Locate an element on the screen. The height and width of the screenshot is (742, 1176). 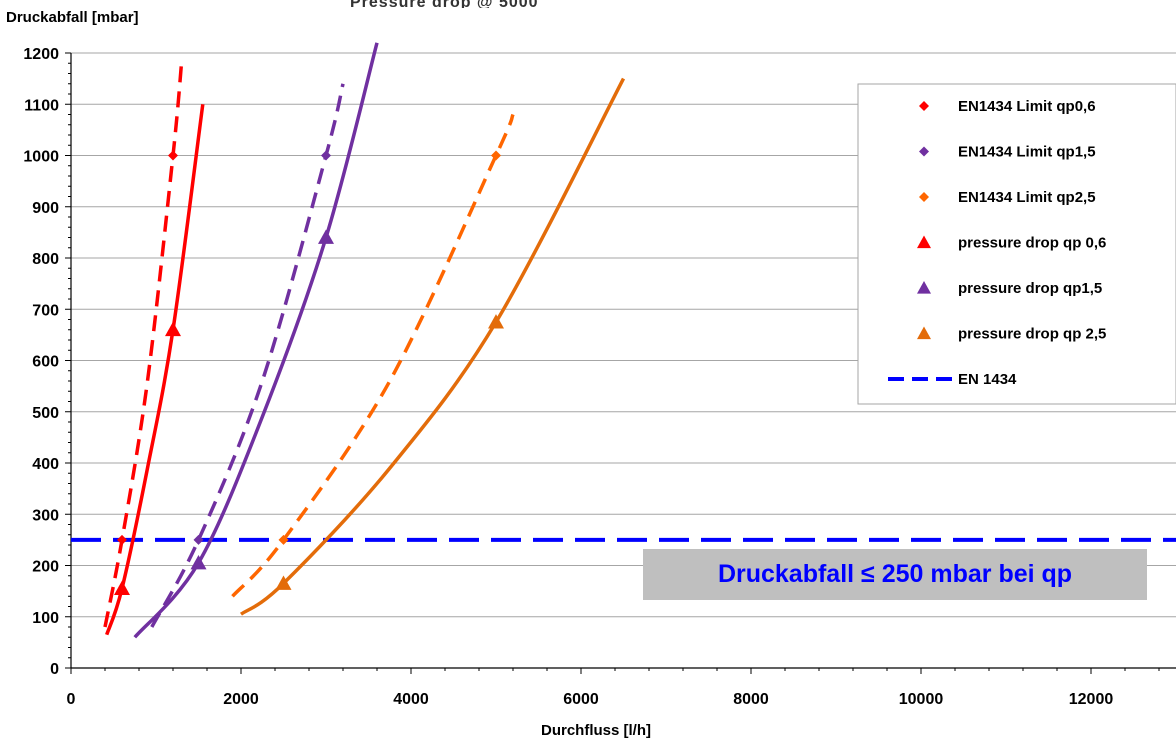
x-tick-label: 4000 is located at coordinates (411, 699).